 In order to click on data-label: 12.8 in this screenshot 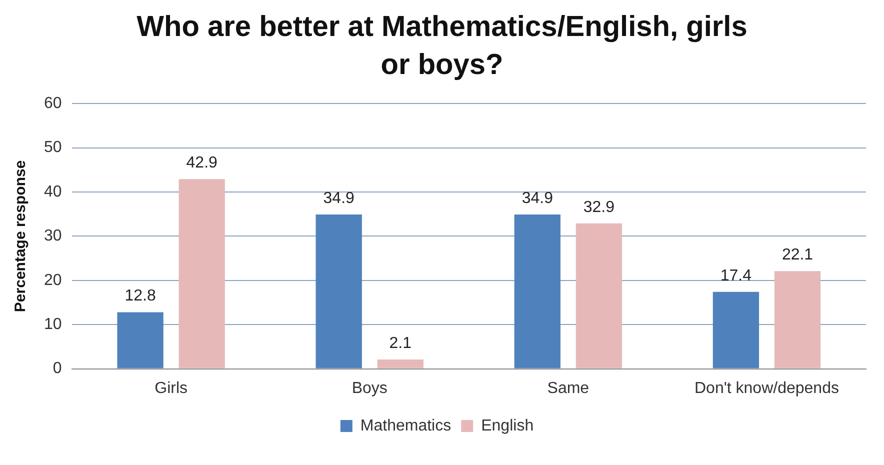, I will do `click(140, 296)`.